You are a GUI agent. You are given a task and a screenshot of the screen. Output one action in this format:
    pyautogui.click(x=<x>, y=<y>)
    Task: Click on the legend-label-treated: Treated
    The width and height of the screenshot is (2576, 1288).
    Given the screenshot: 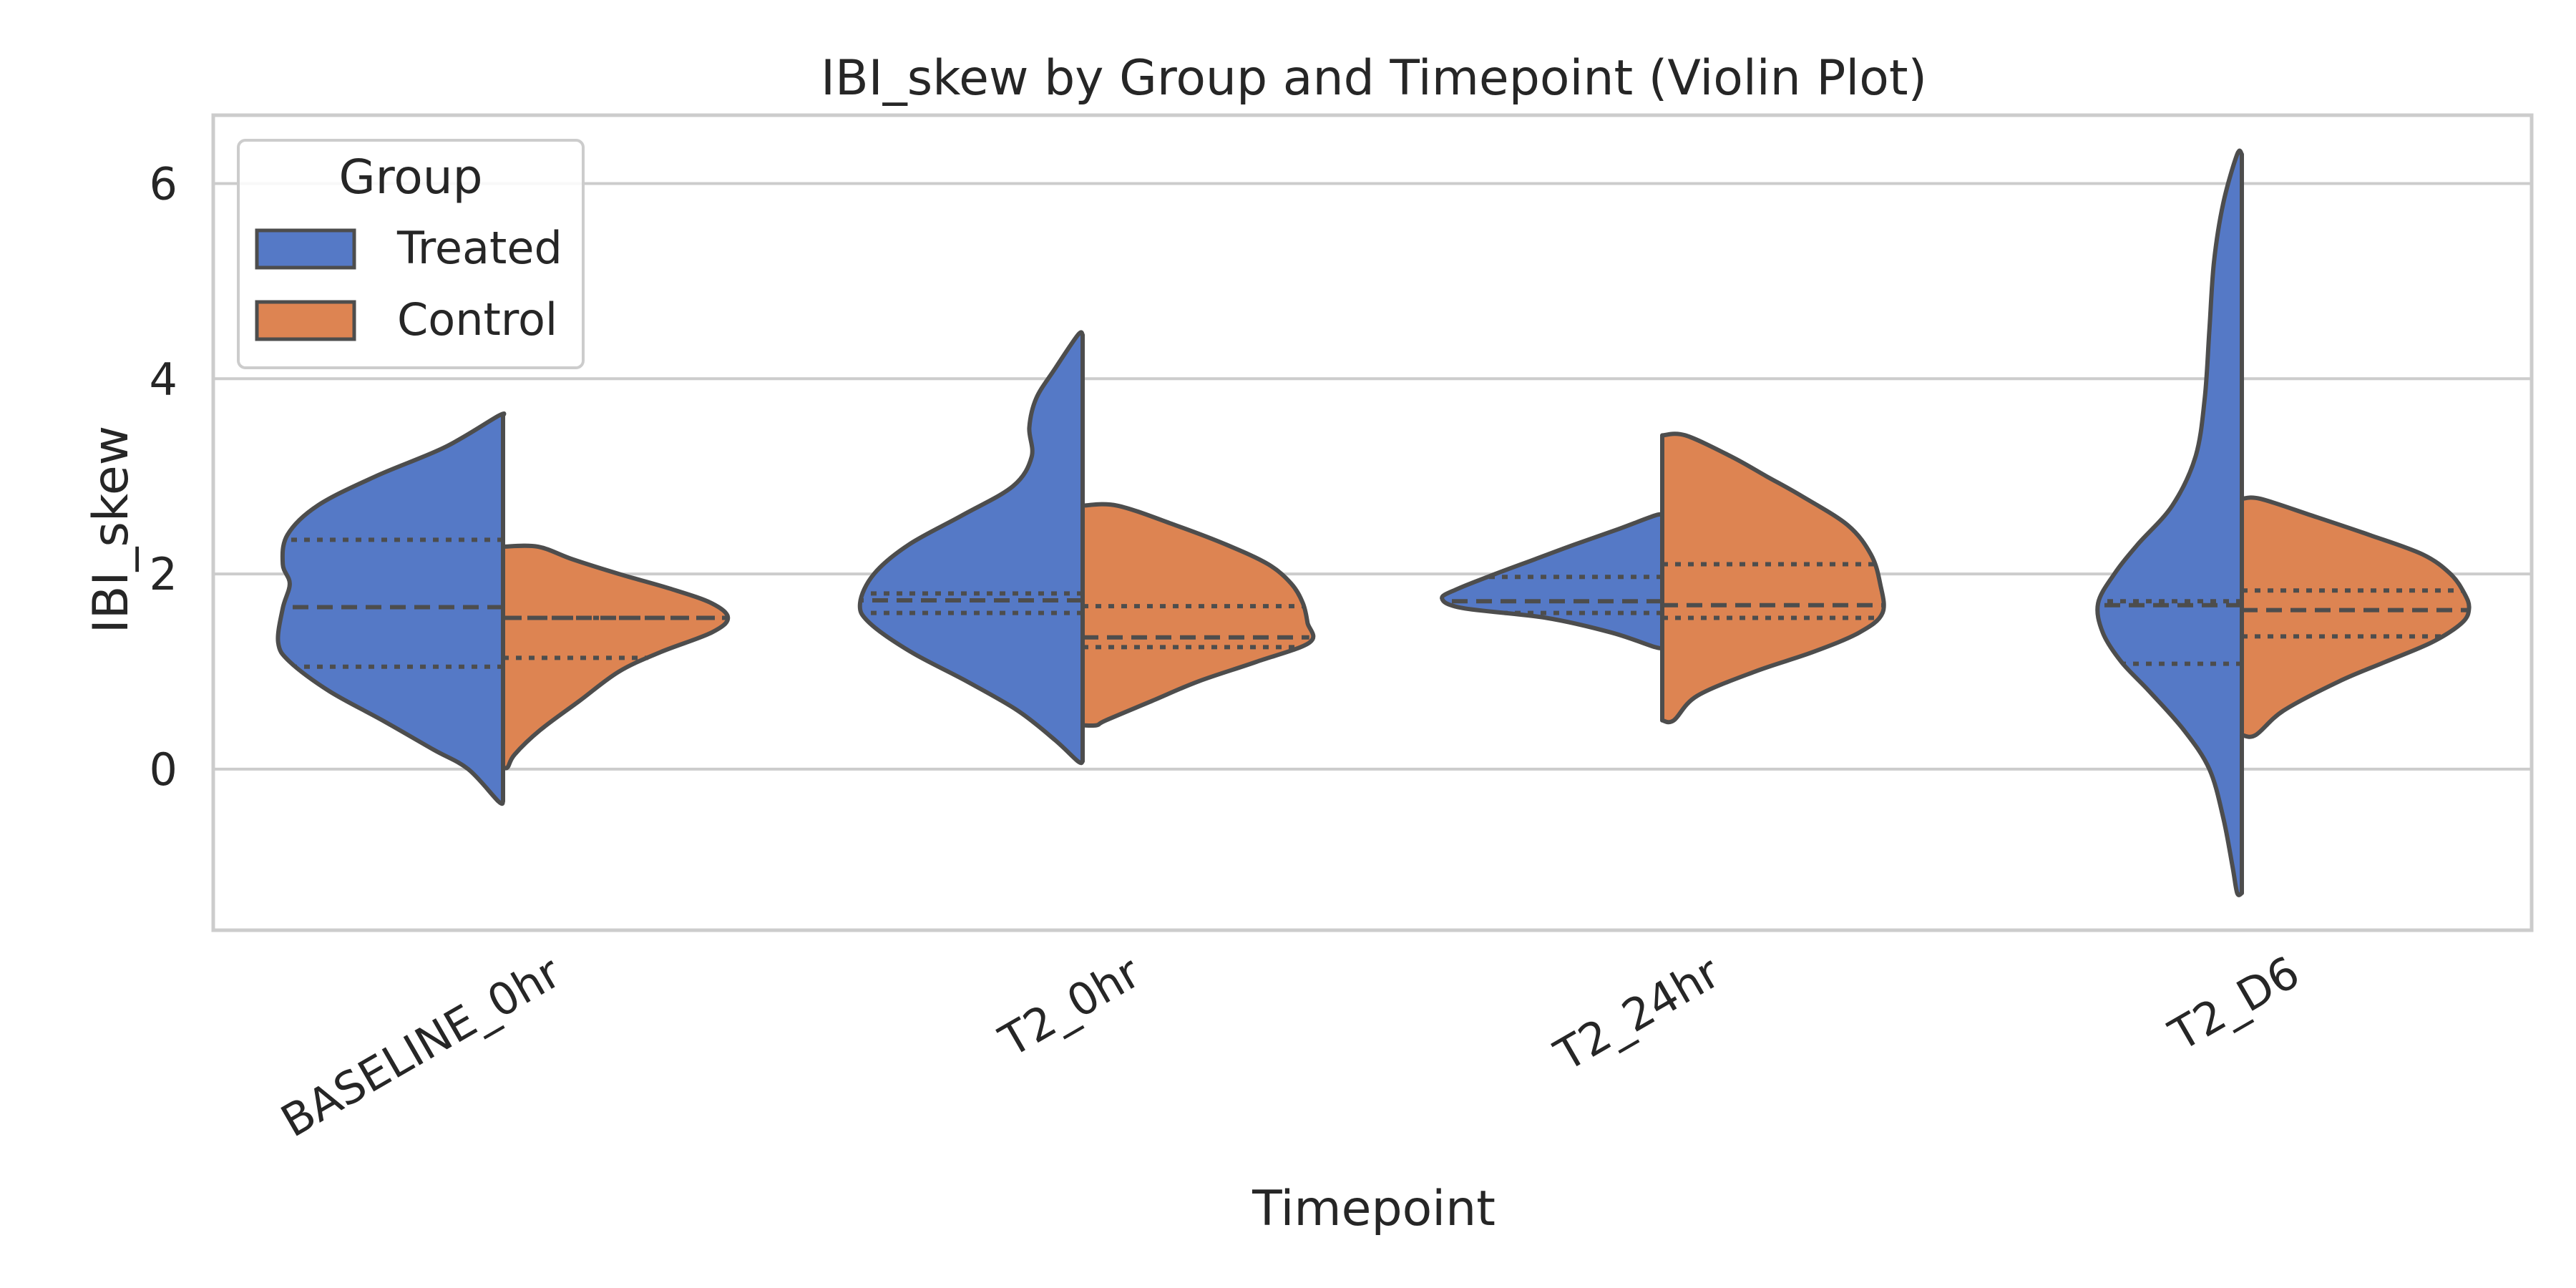 What is the action you would take?
    pyautogui.click(x=479, y=248)
    